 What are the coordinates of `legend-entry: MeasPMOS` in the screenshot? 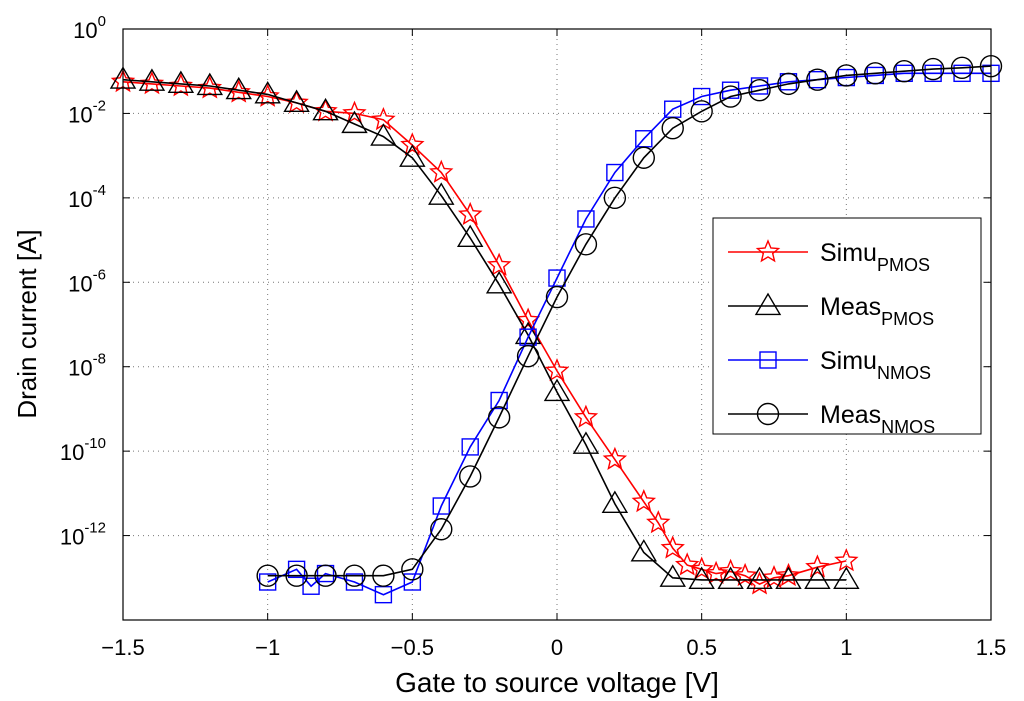 It's located at (831, 310).